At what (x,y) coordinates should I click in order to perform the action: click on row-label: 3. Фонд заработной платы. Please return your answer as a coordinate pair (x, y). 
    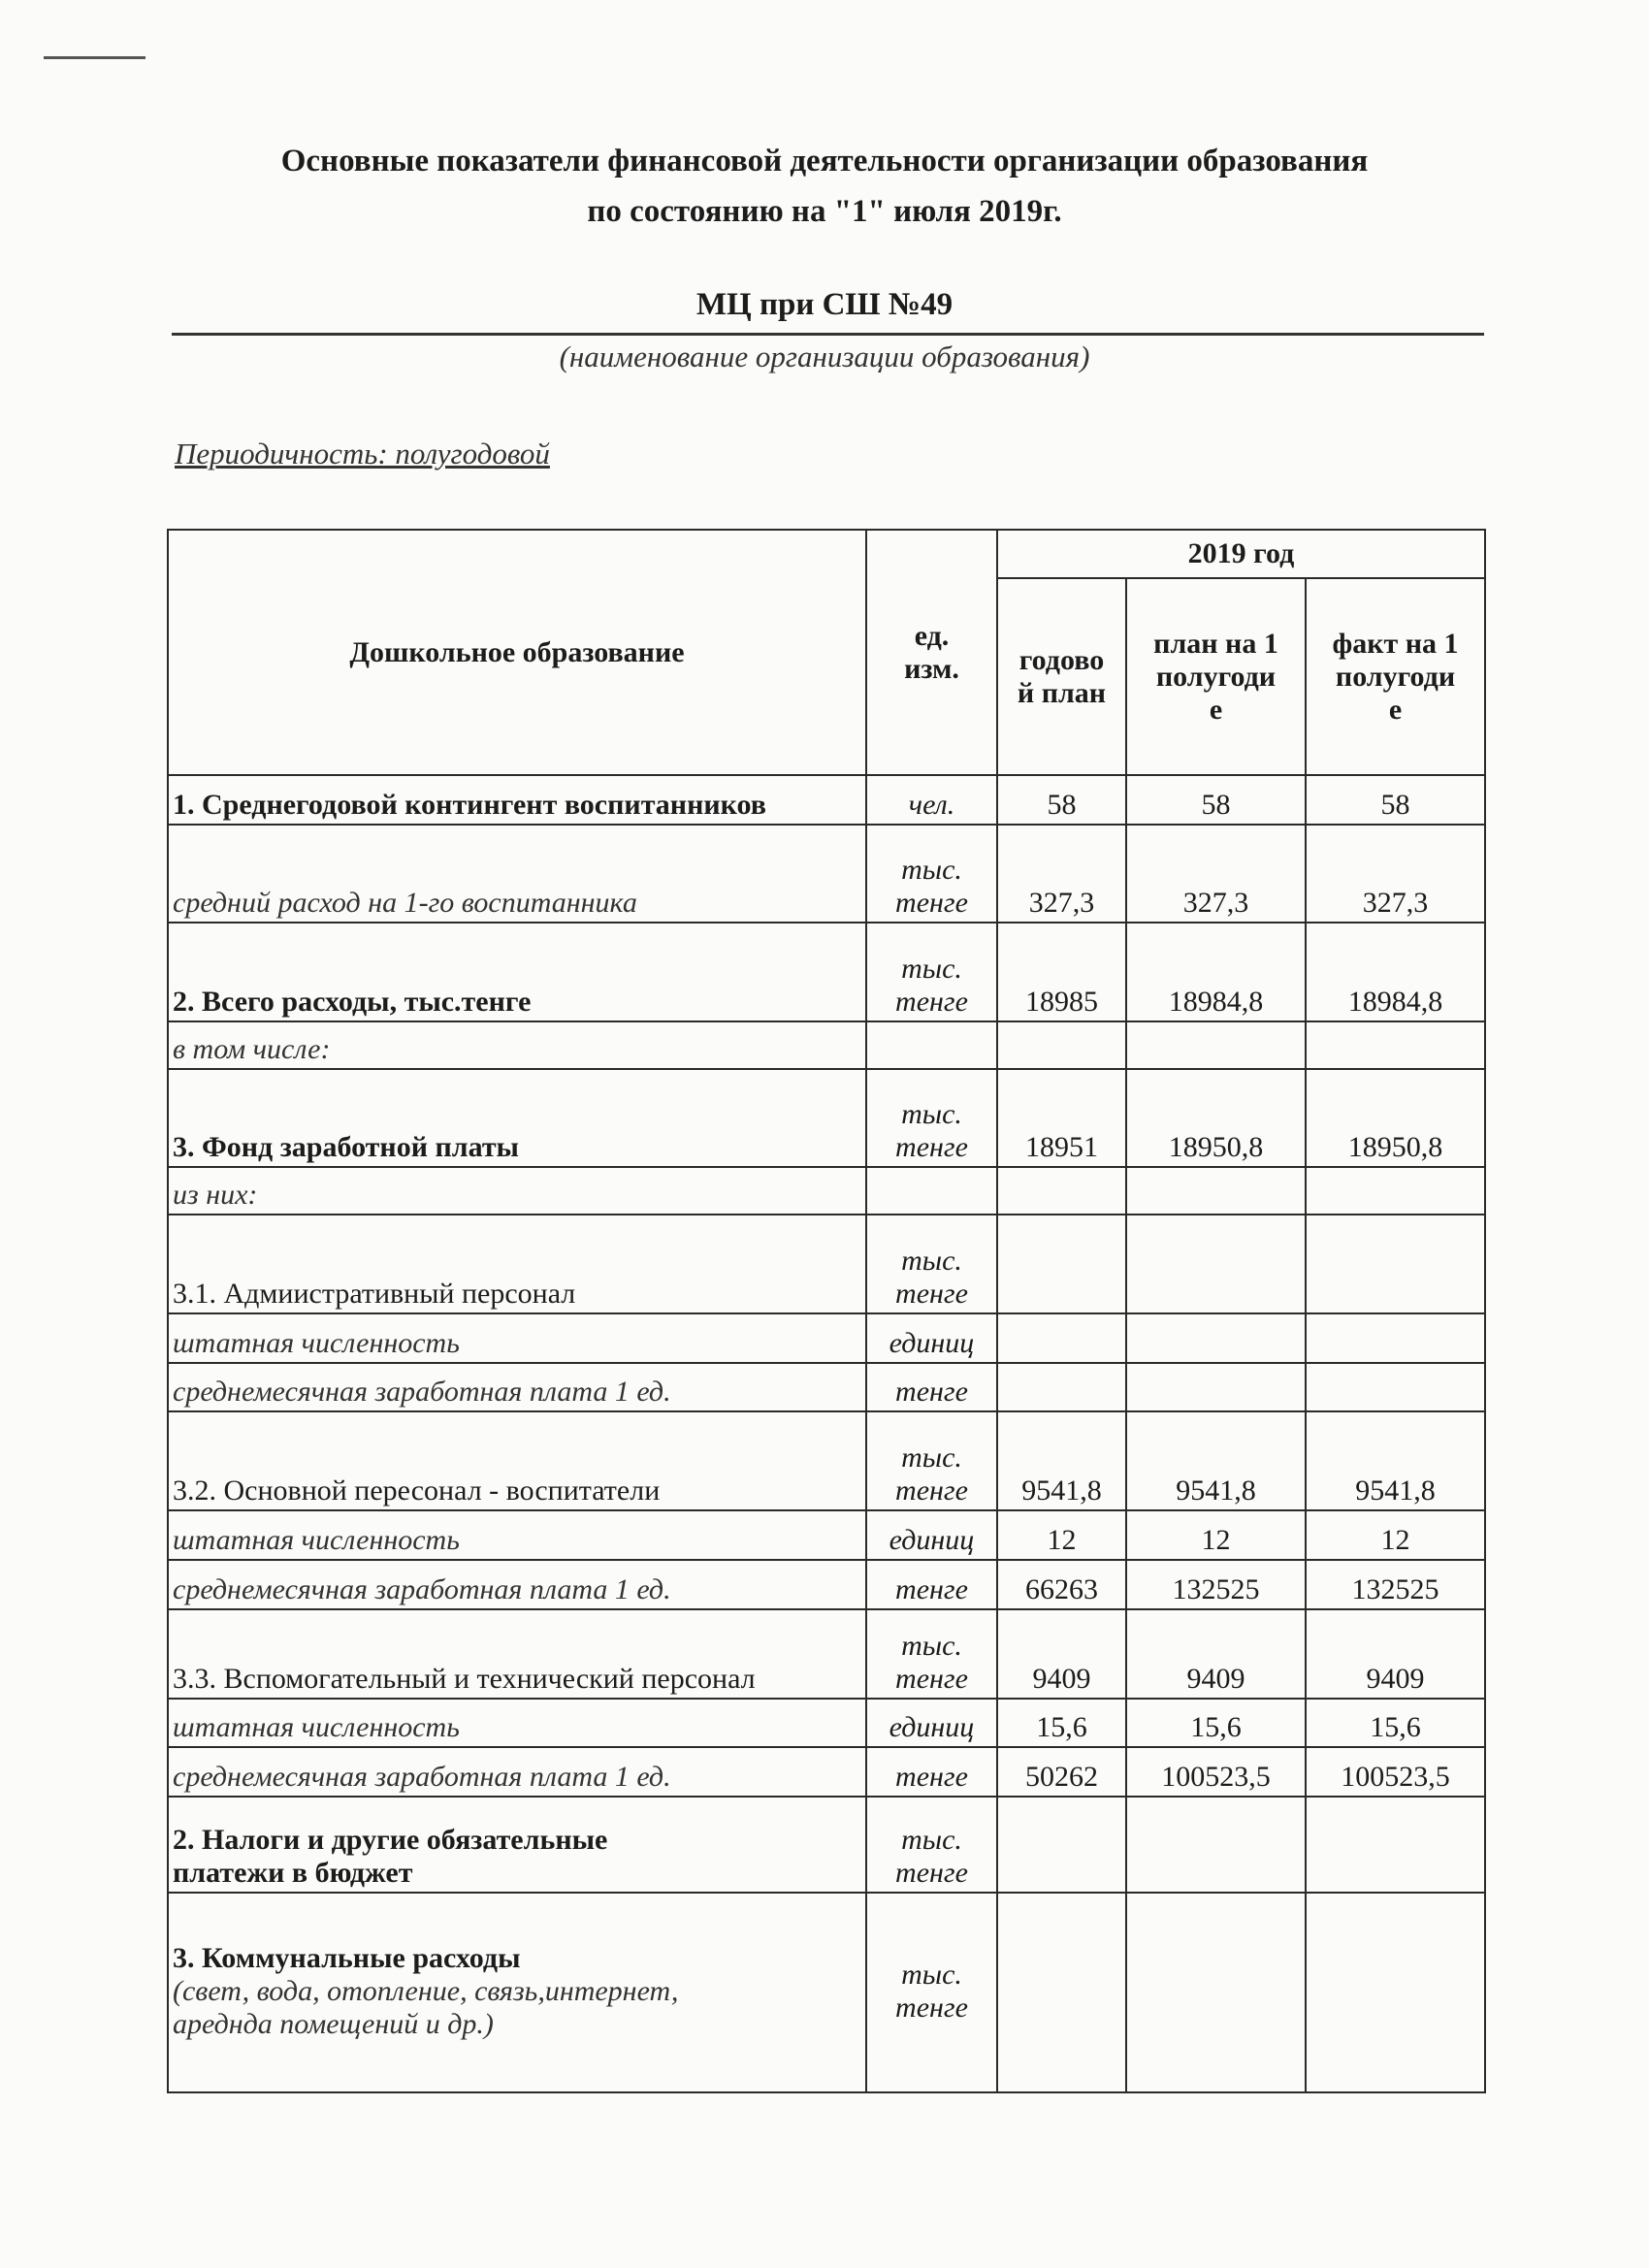
    Looking at the image, I should click on (517, 1118).